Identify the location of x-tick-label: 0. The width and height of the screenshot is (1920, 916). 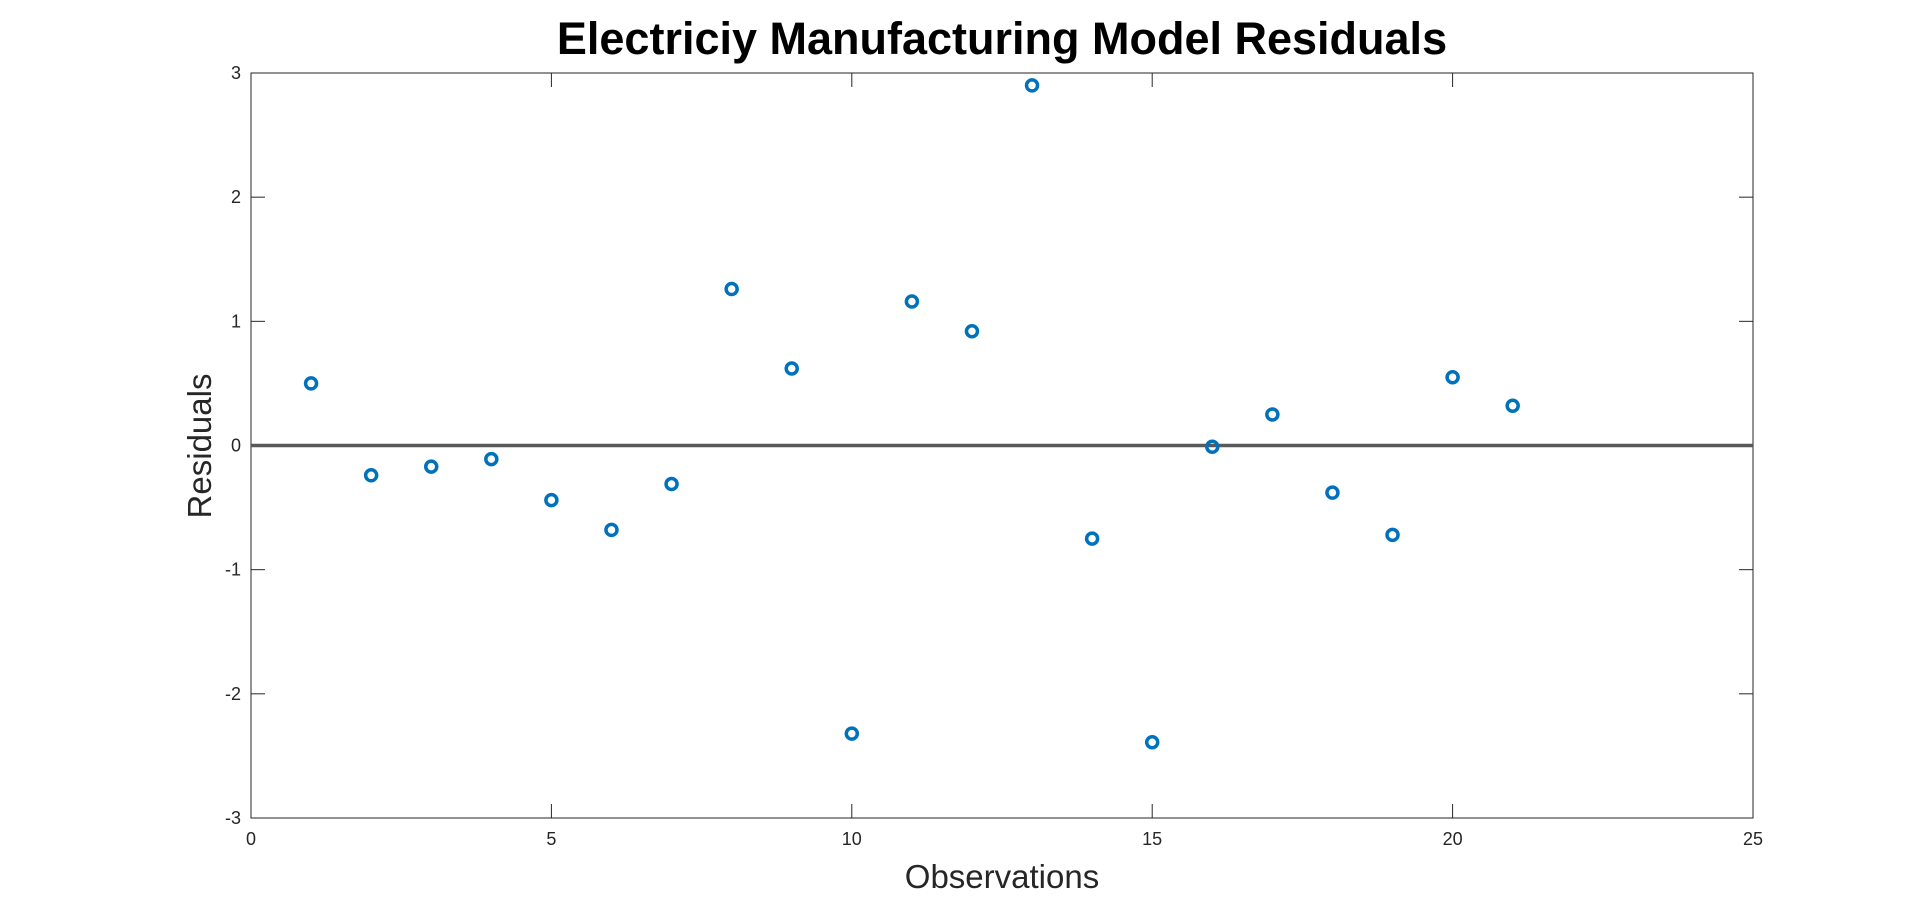
(251, 839).